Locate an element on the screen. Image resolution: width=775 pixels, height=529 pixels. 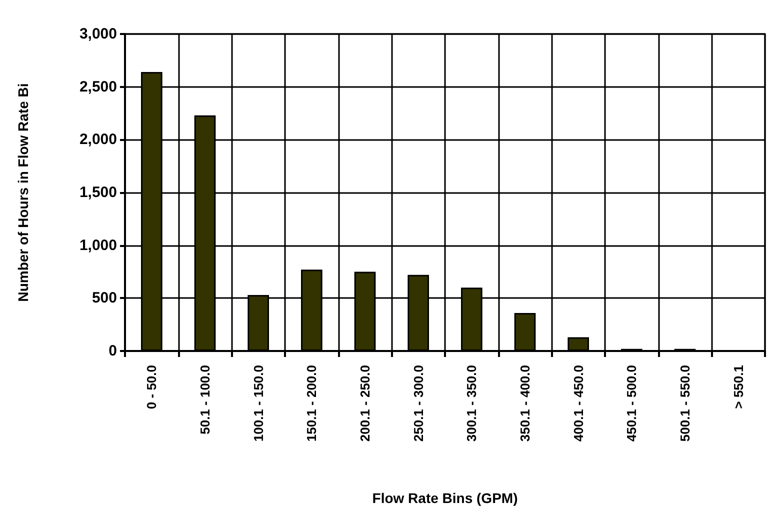
y-tick-label: 1,500 is located at coordinates (98, 192).